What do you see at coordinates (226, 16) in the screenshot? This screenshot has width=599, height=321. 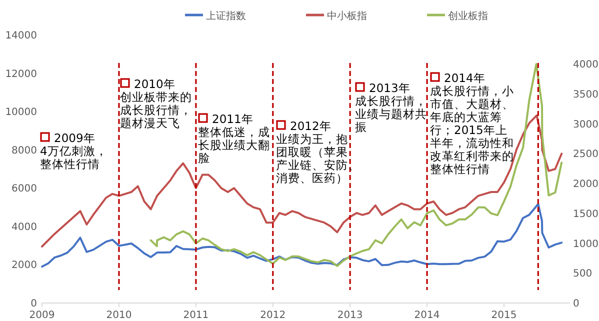 I see `legend-label: 上证指数` at bounding box center [226, 16].